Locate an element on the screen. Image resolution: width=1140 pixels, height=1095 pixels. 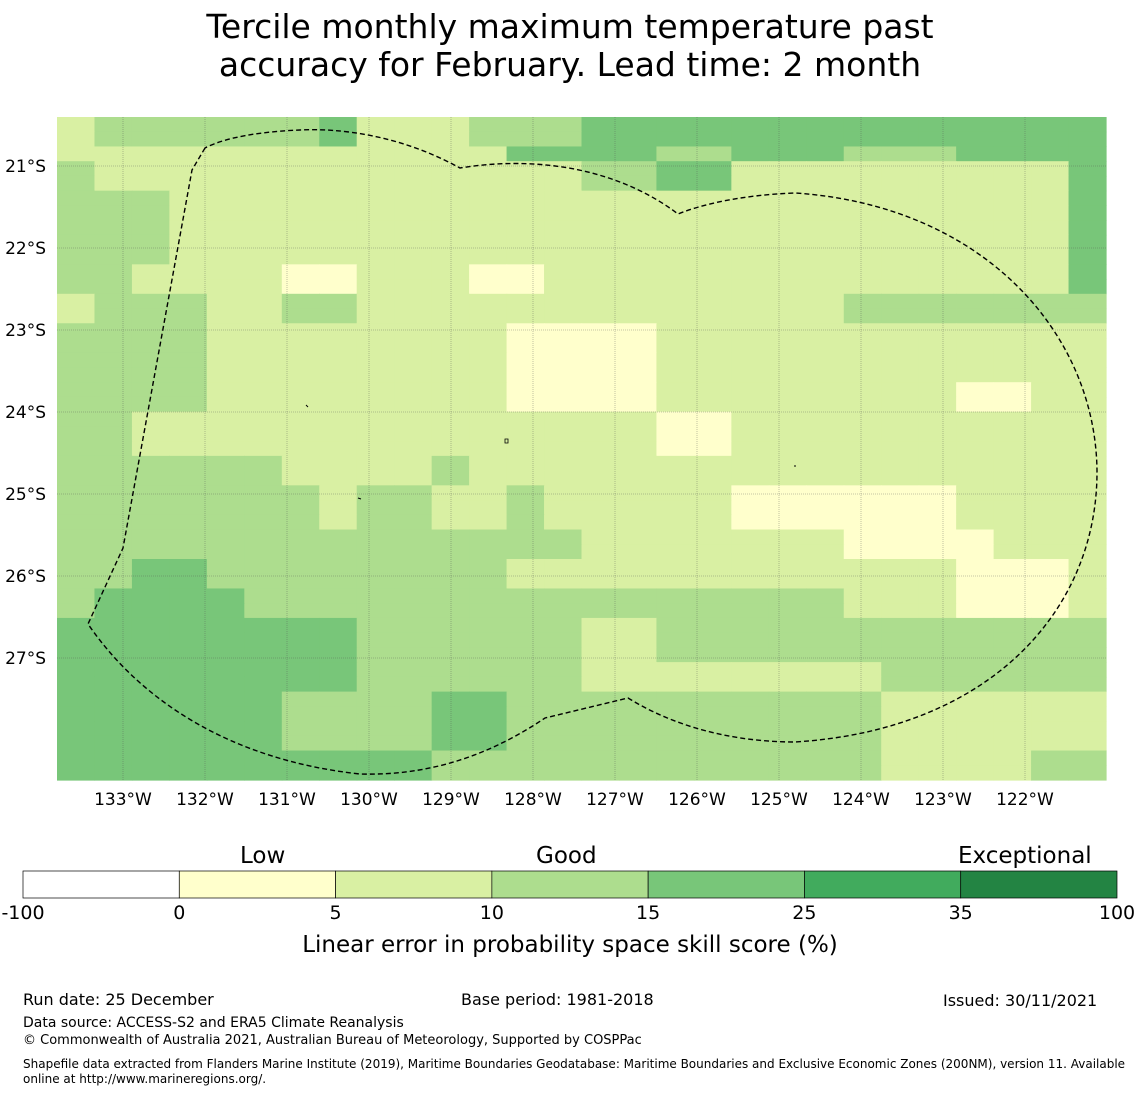
colorbar-segment is located at coordinates (414, 884).